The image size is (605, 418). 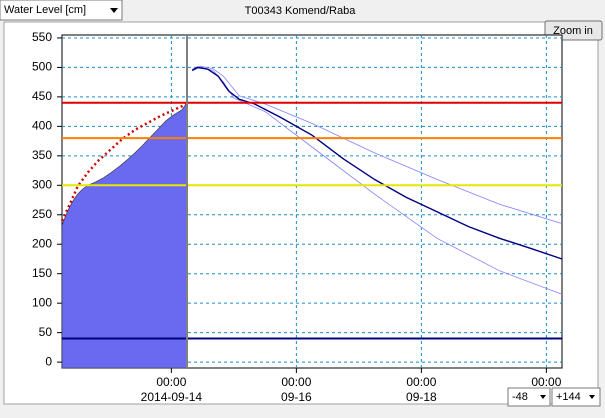 What do you see at coordinates (42, 302) in the screenshot?
I see `y-tick-label: 100` at bounding box center [42, 302].